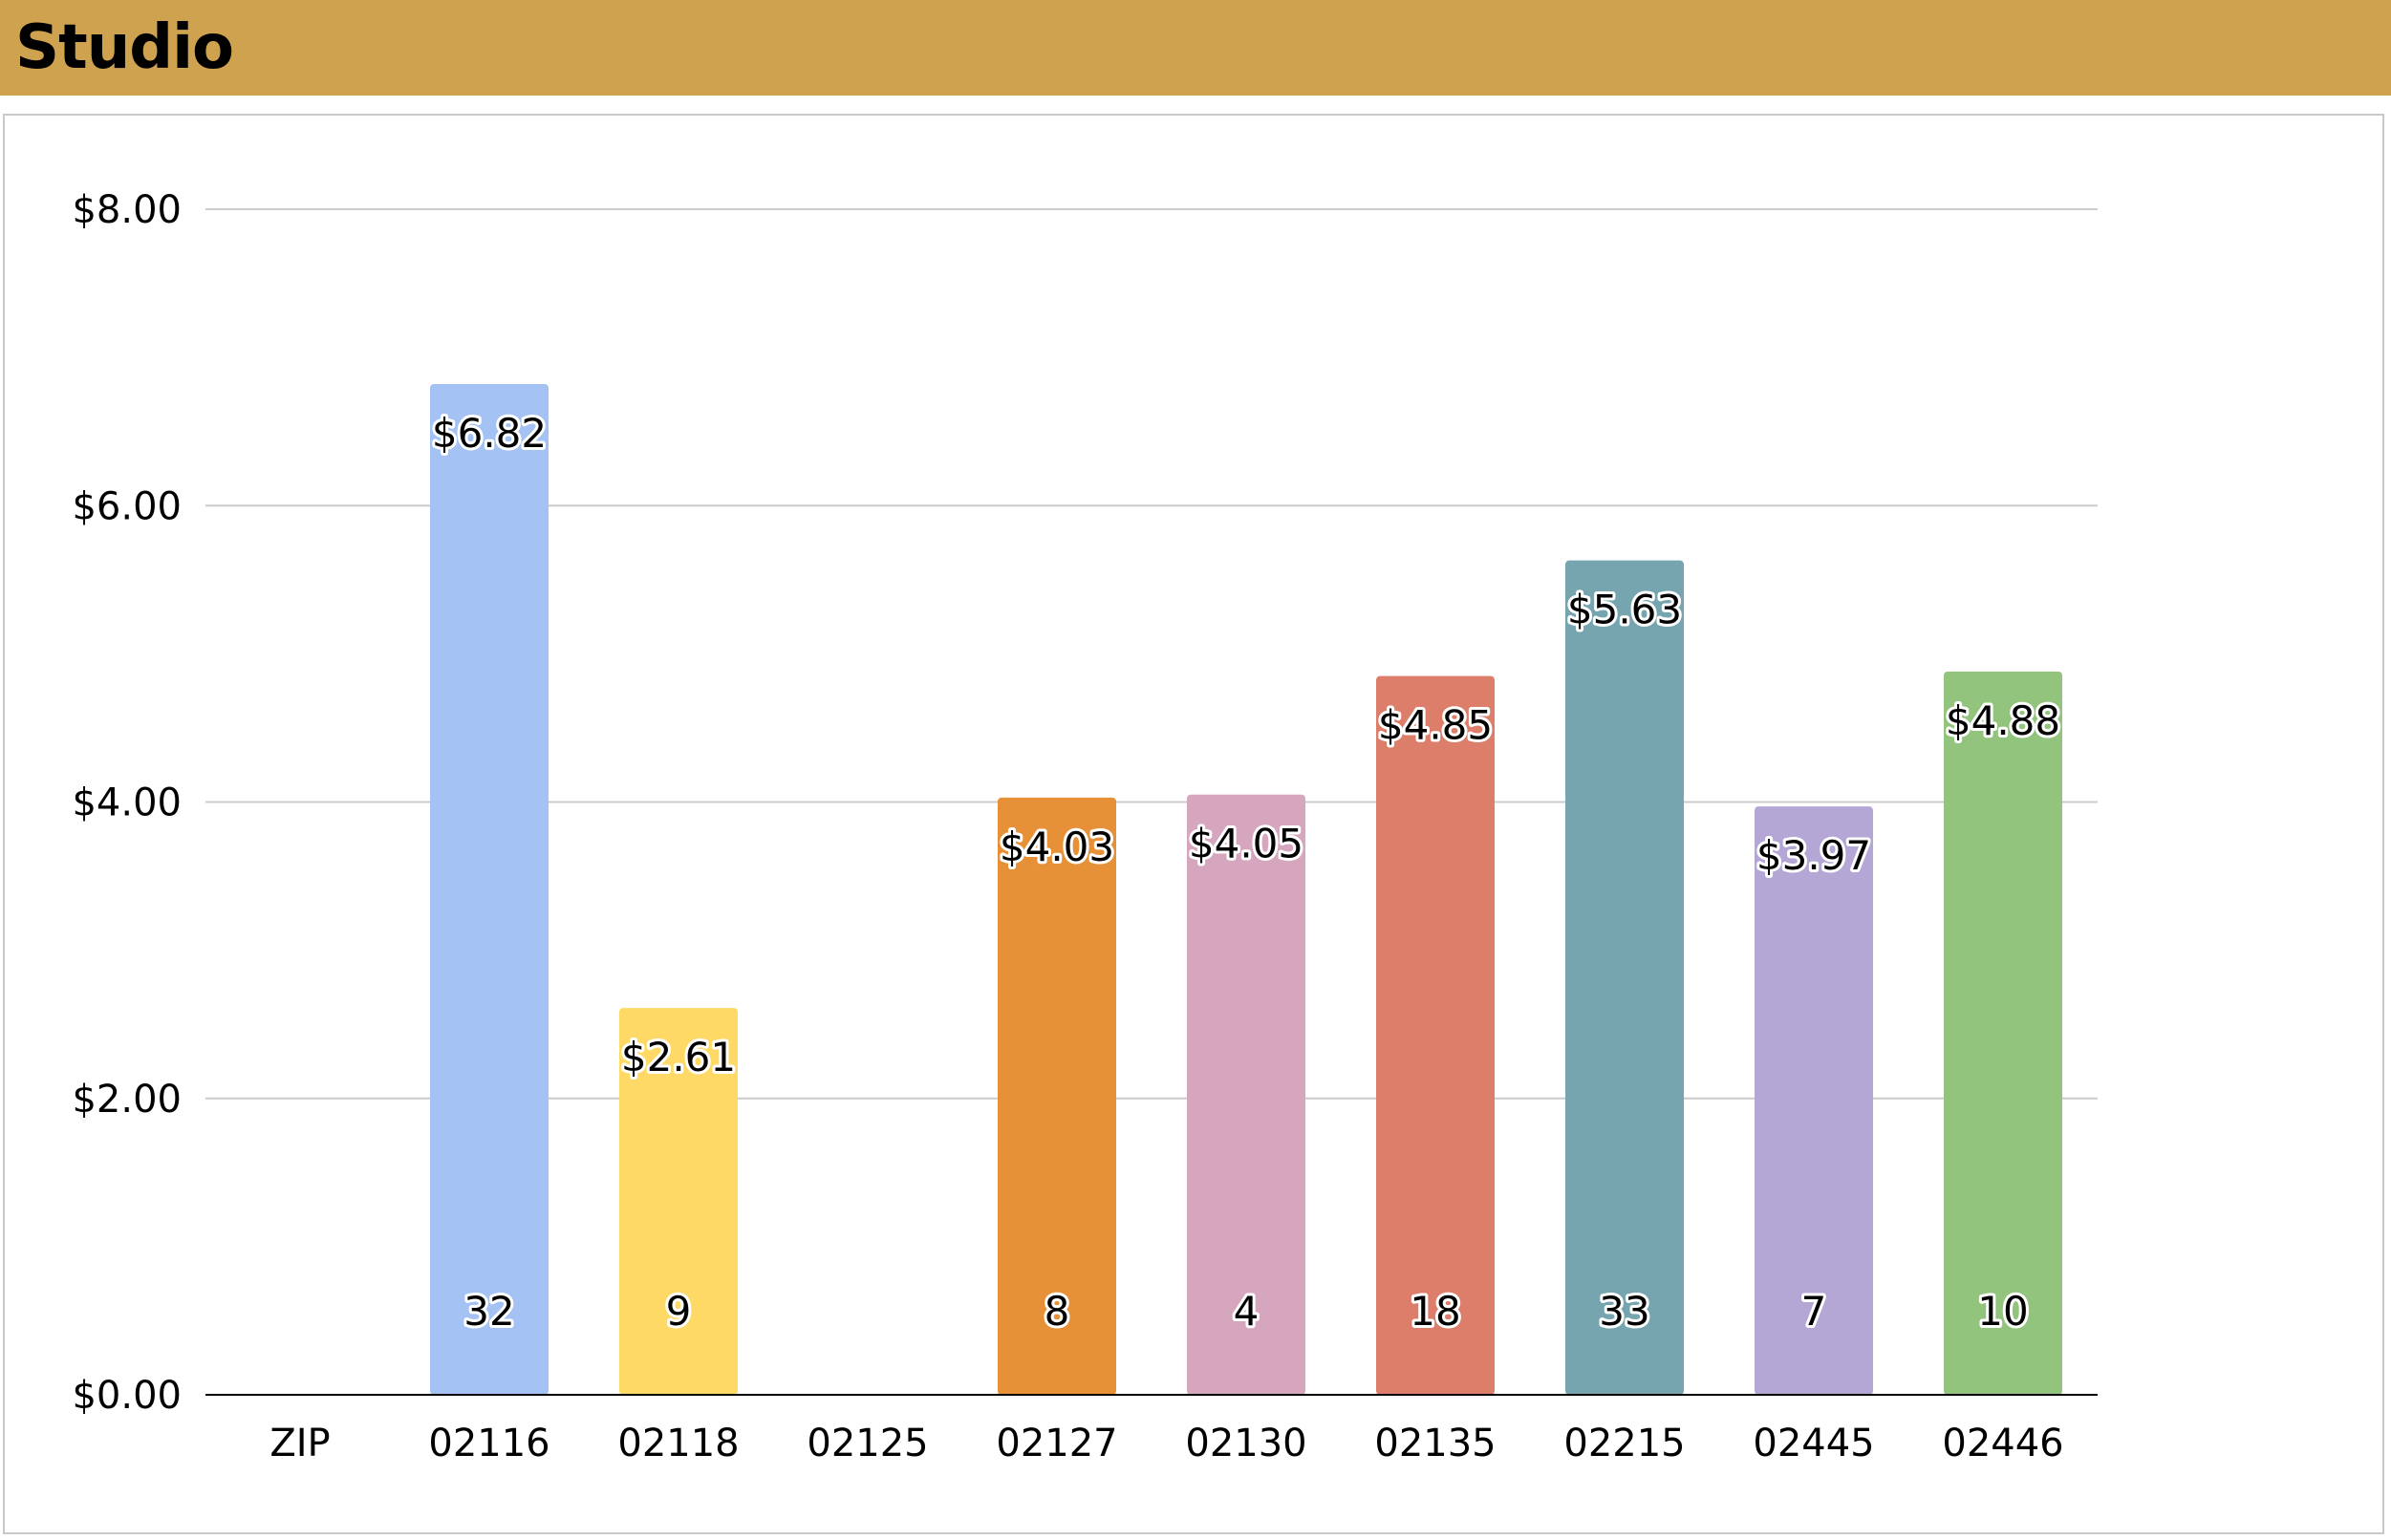 The height and width of the screenshot is (1540, 2391). What do you see at coordinates (1624, 1444) in the screenshot?
I see `x-tick-label: 02215` at bounding box center [1624, 1444].